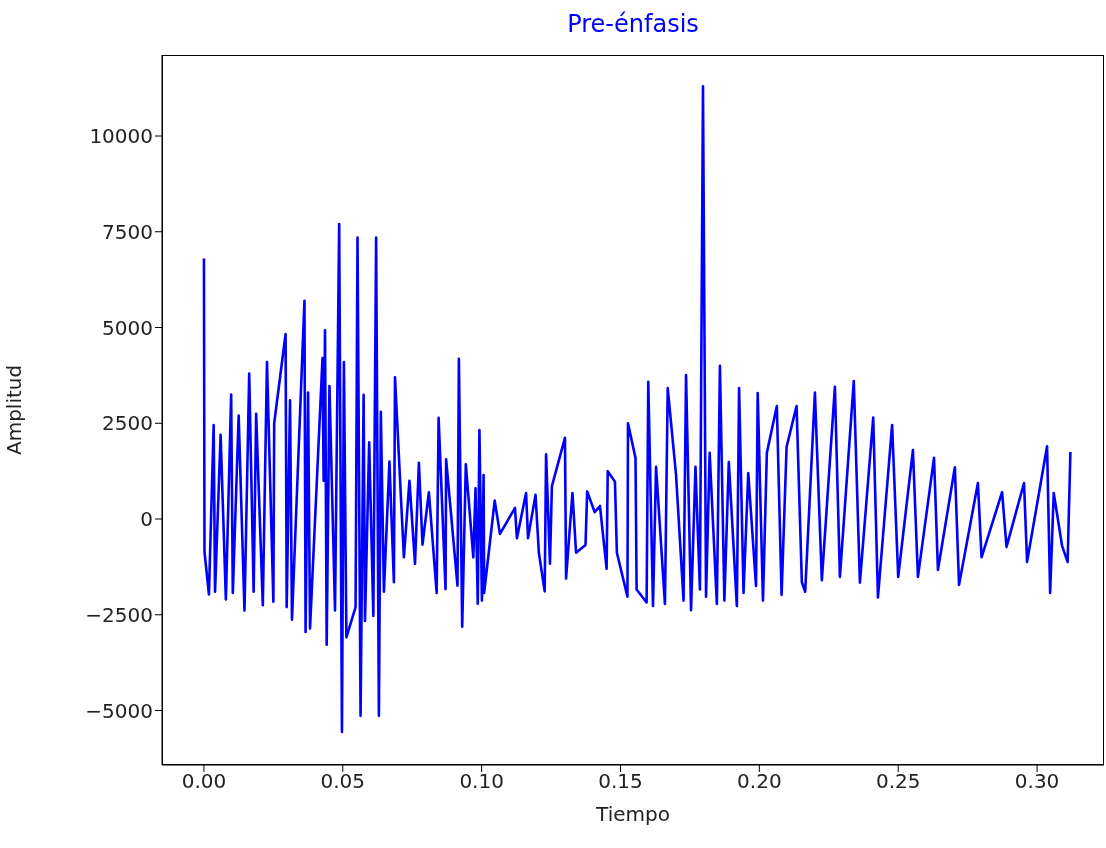  What do you see at coordinates (620, 781) in the screenshot?
I see `x-tick-label: 0.15` at bounding box center [620, 781].